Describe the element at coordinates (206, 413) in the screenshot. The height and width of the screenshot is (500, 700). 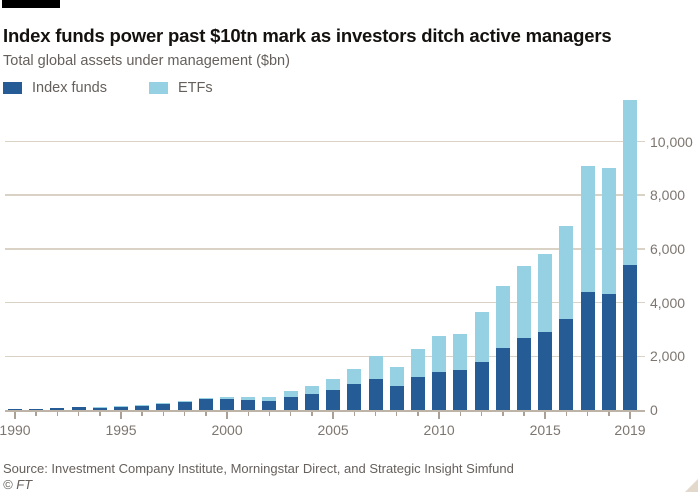
I see `x-axis-tick-1999` at that location.